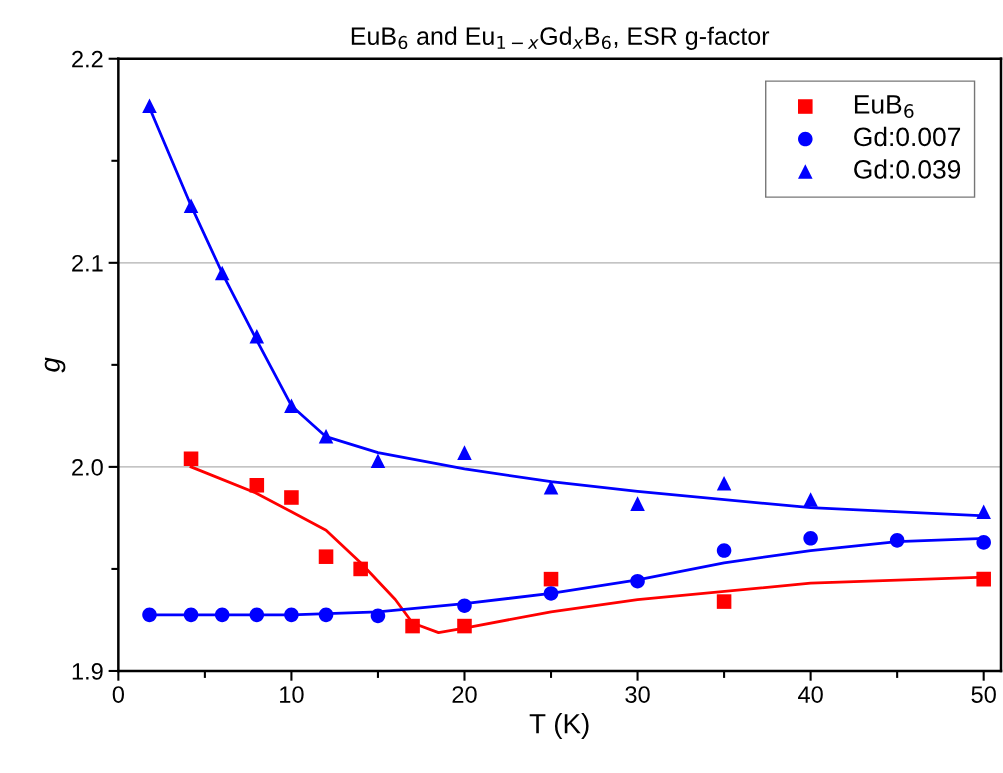  What do you see at coordinates (907, 136) in the screenshot?
I see `legend-label: Gd:0.007` at bounding box center [907, 136].